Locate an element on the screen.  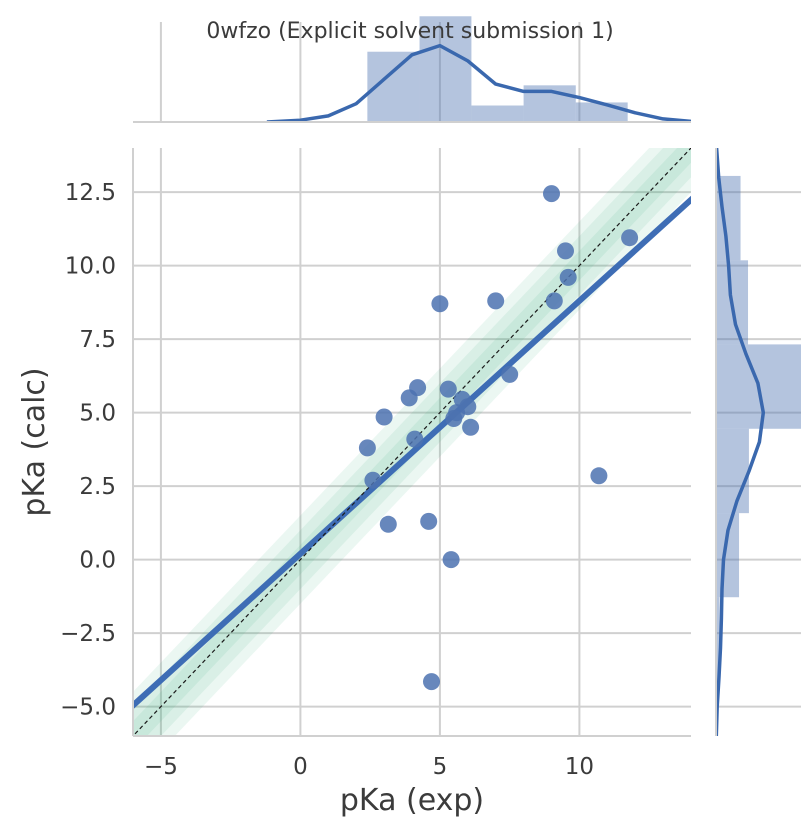
x-tick-label: −5 is located at coordinates (161, 767).